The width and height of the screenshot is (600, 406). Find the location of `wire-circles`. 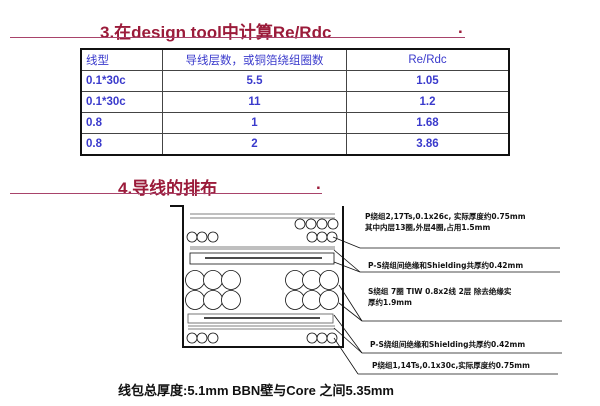

wire-circles is located at coordinates (262, 281).